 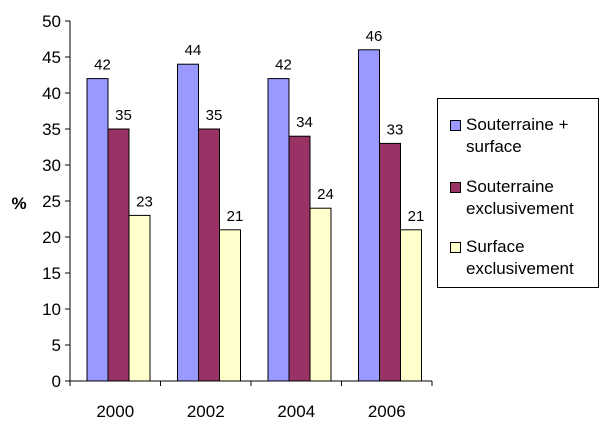 What do you see at coordinates (296, 411) in the screenshot?
I see `x-tick-label-2004: 2004` at bounding box center [296, 411].